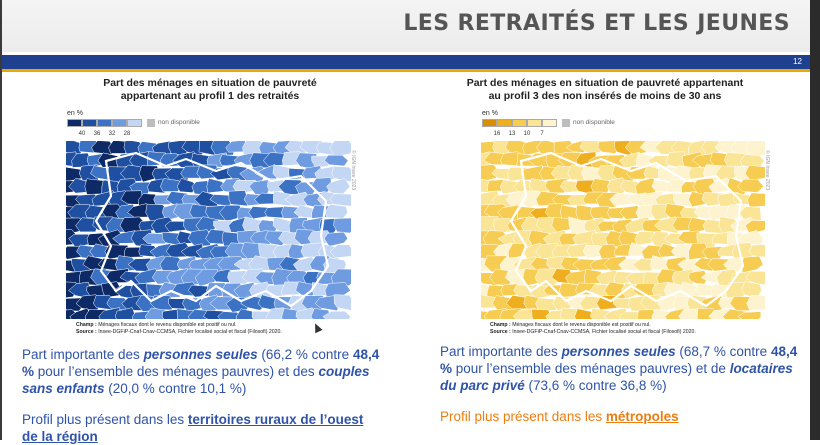 This screenshot has height=445, width=820. What do you see at coordinates (305, 354) in the screenshot?
I see `left-desc-text: (66,2 % contre` at bounding box center [305, 354].